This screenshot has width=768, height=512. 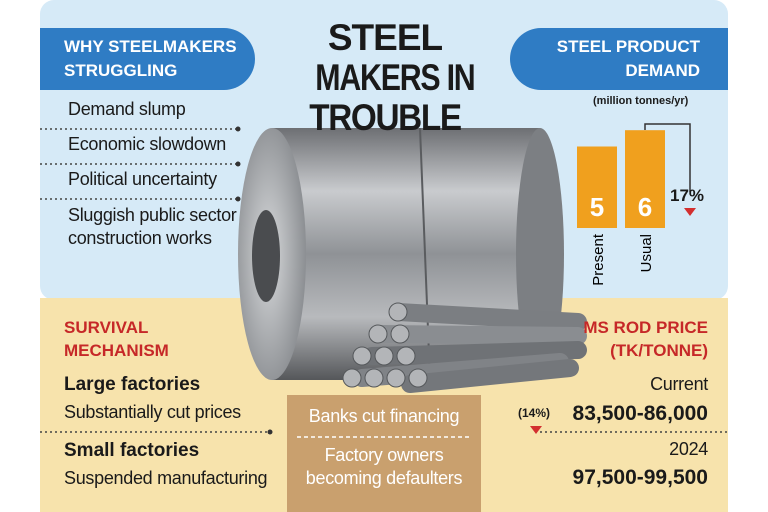 I want to click on category-label: Present, so click(x=598, y=259).